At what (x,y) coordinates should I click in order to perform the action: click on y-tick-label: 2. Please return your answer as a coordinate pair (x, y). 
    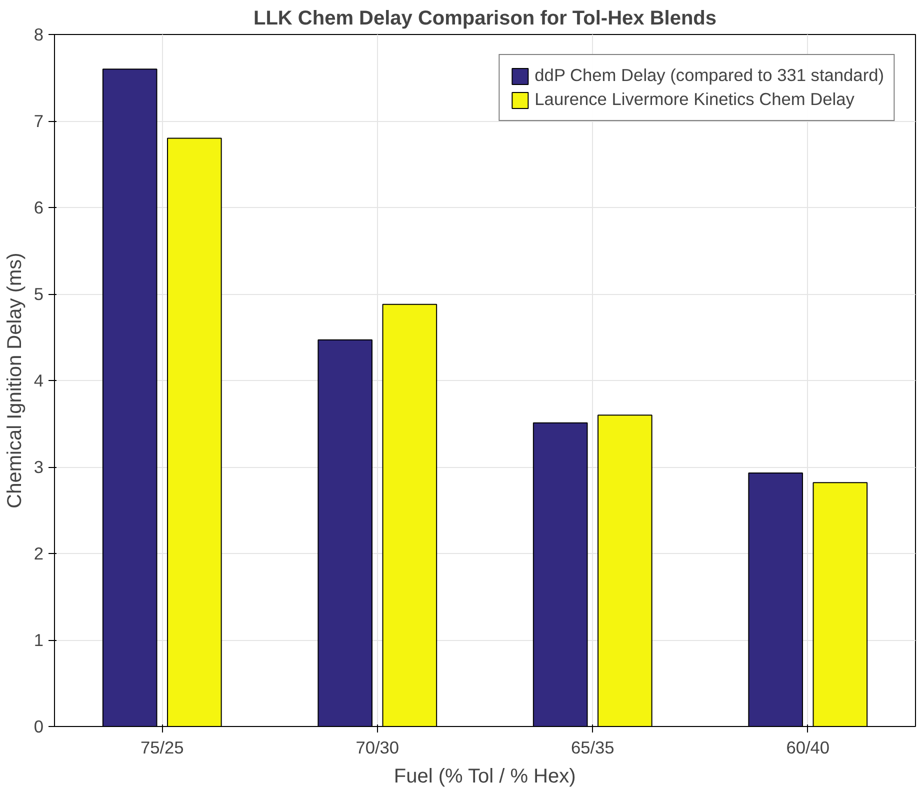
    Looking at the image, I should click on (39, 554).